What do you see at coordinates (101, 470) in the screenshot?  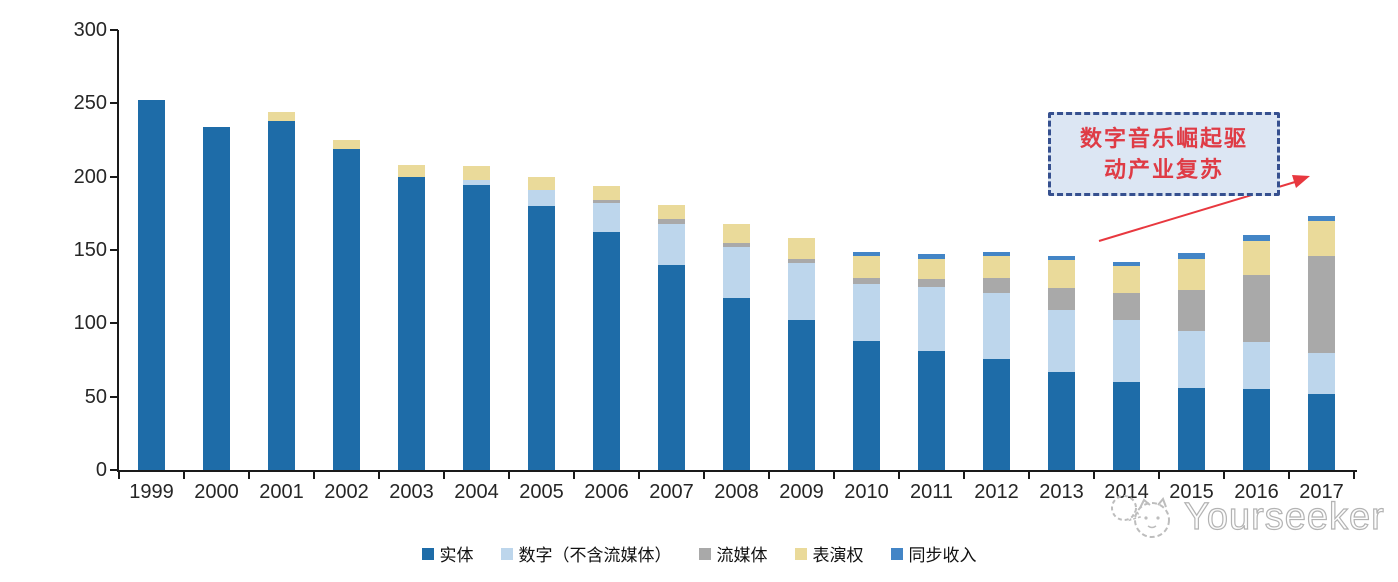 I see `y-tick-label: 0` at bounding box center [101, 470].